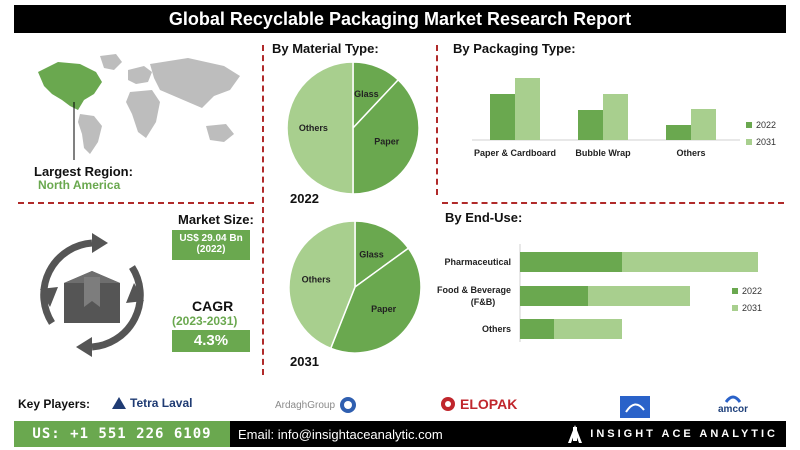  Describe the element at coordinates (83, 171) in the screenshot. I see `largest-region-label: Largest Region:` at that location.